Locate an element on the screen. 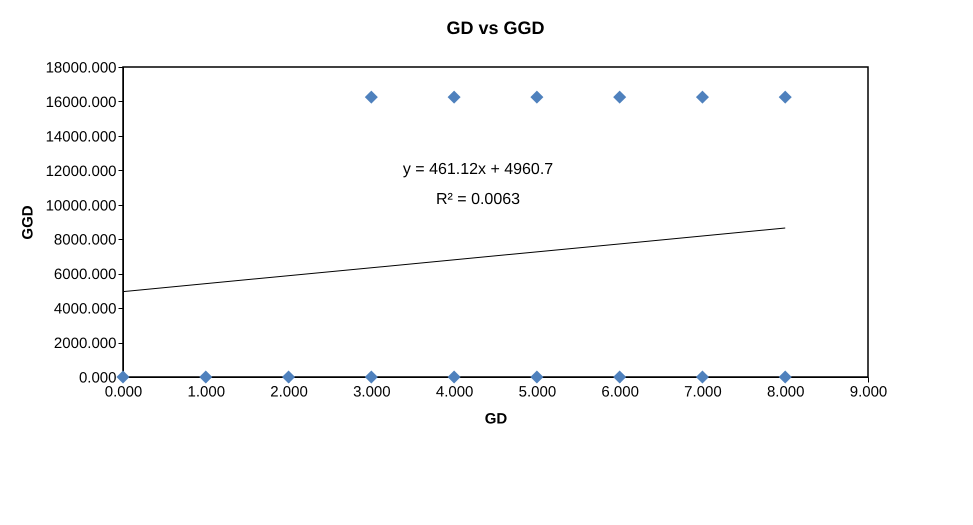 The width and height of the screenshot is (973, 525). x-tick-label: 2.000 is located at coordinates (289, 392).